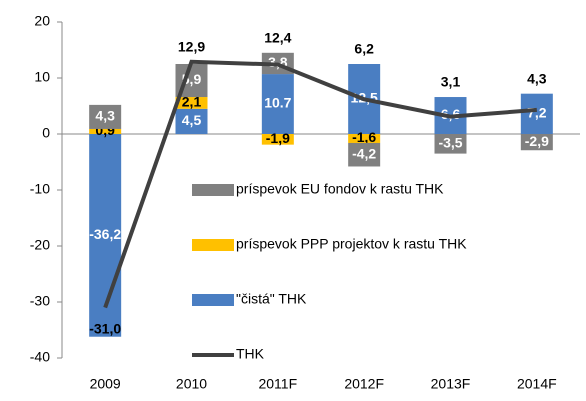  What do you see at coordinates (105, 234) in the screenshot?
I see `bar-label: -36,2` at bounding box center [105, 234].